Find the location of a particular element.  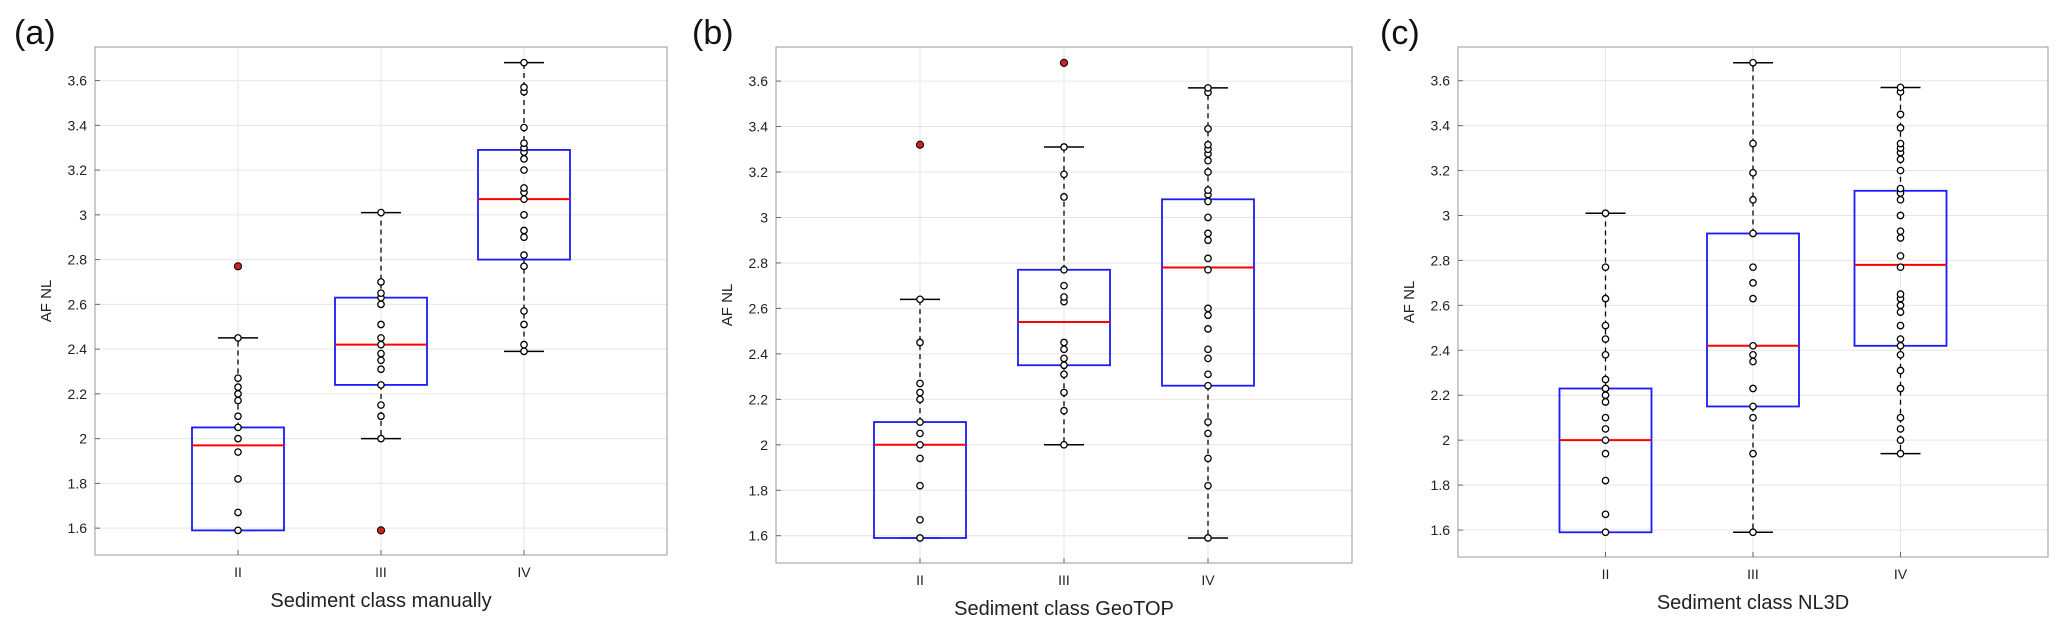

y-tick-label: 3.2 is located at coordinates (78, 170).